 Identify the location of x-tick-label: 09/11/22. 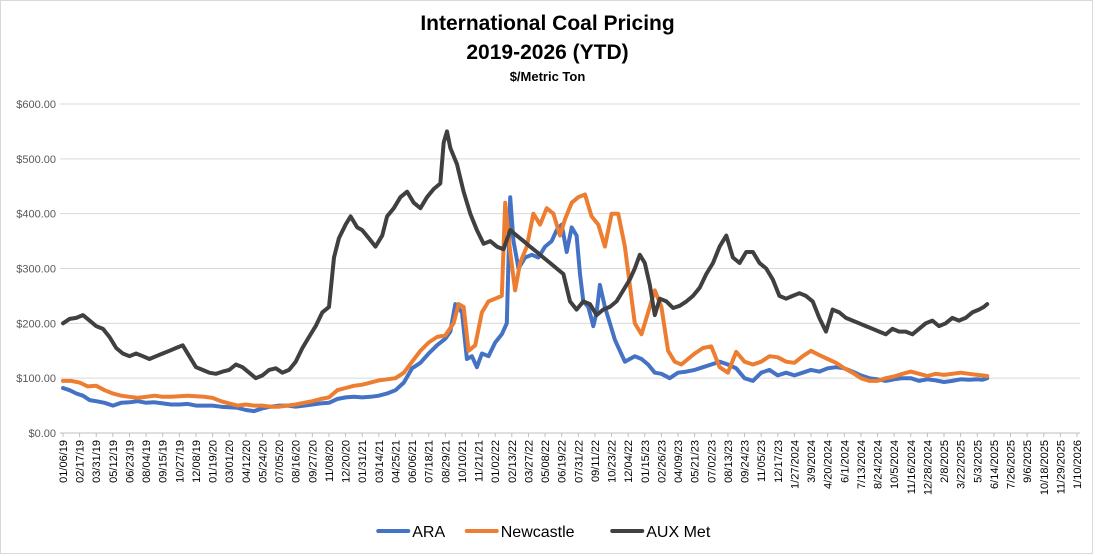
(596, 461).